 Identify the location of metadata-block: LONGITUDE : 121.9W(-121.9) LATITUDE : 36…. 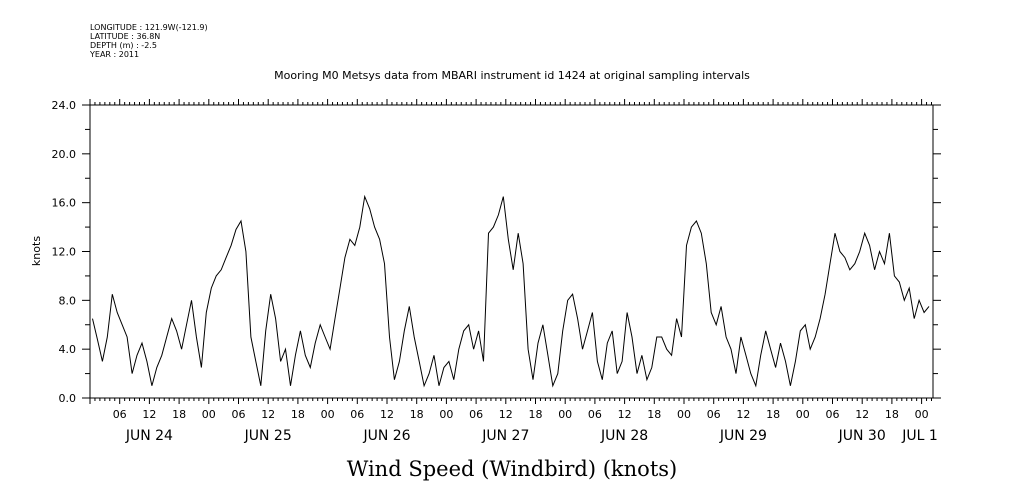
(148, 41).